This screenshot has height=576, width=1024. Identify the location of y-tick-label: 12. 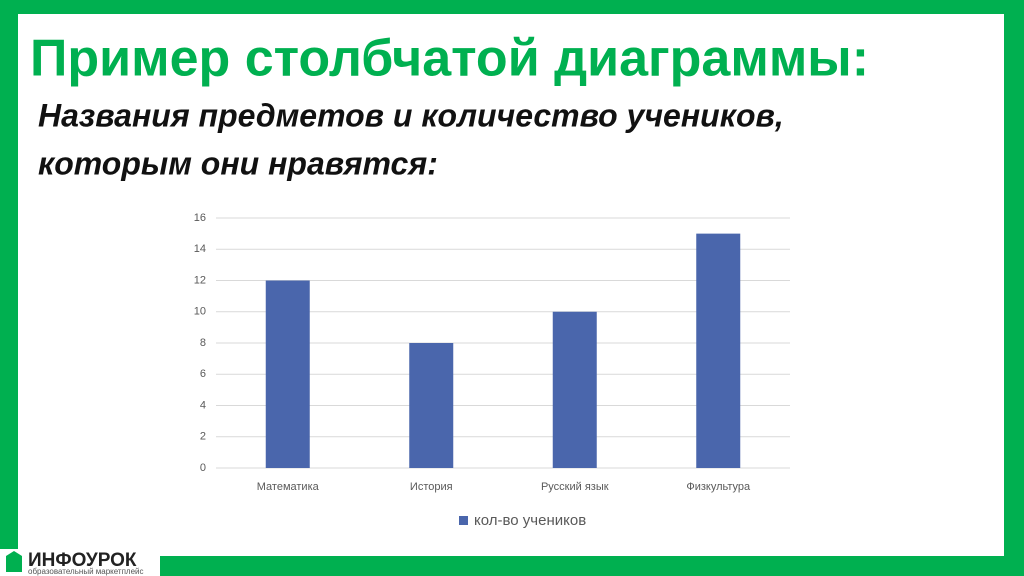
(200, 280).